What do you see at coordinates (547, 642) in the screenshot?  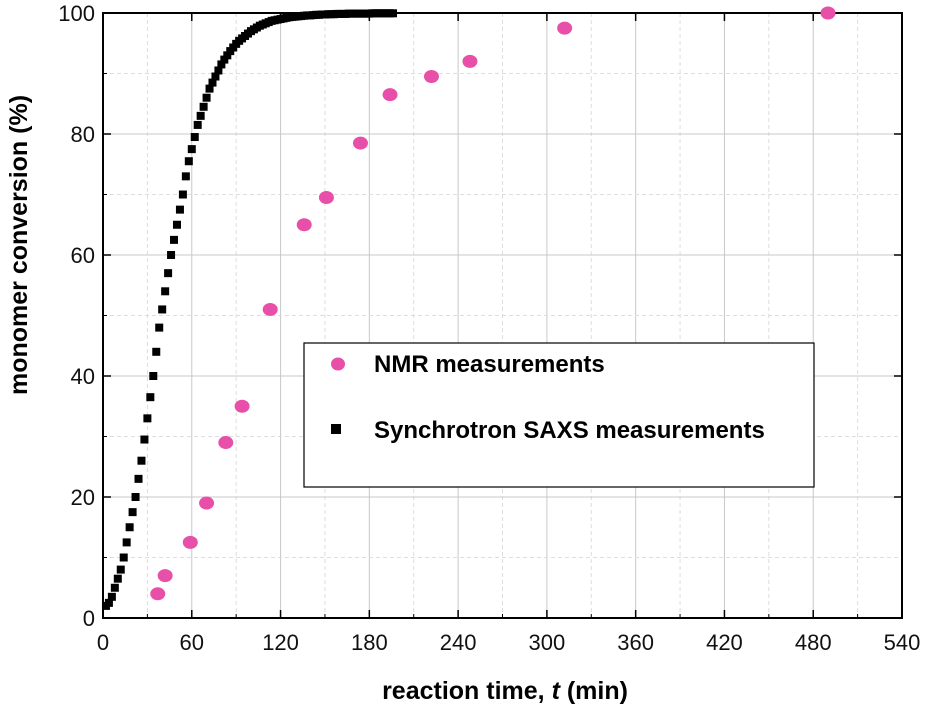 I see `x-tick-label: 300` at bounding box center [547, 642].